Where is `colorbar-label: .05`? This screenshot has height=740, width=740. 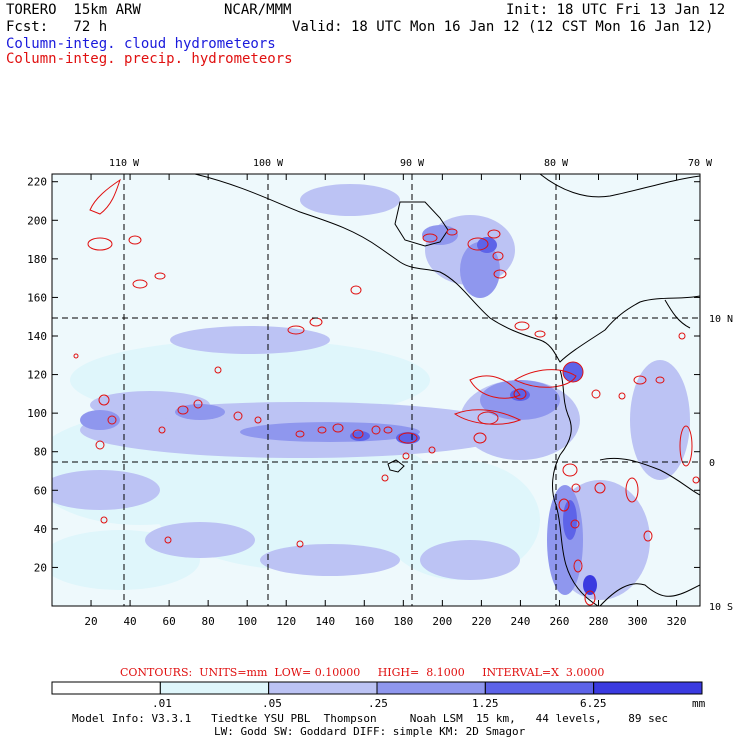
colorbar-label: .05 is located at coordinates (272, 703).